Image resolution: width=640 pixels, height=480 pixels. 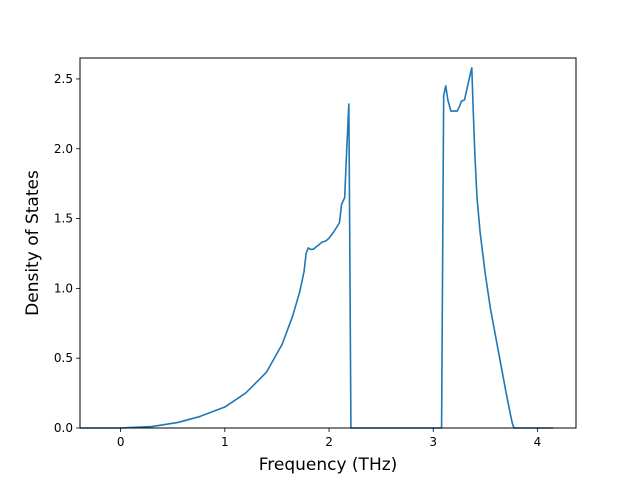 What do you see at coordinates (63, 288) in the screenshot?
I see `y-tick-label: 1.0` at bounding box center [63, 288].